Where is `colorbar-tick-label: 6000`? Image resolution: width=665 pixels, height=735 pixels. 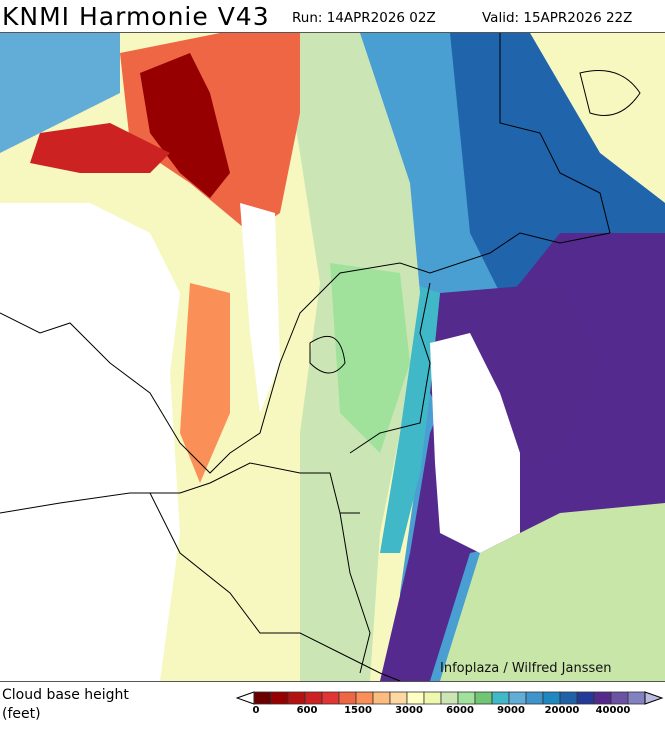
colorbar-tick-label: 6000 is located at coordinates (460, 710).